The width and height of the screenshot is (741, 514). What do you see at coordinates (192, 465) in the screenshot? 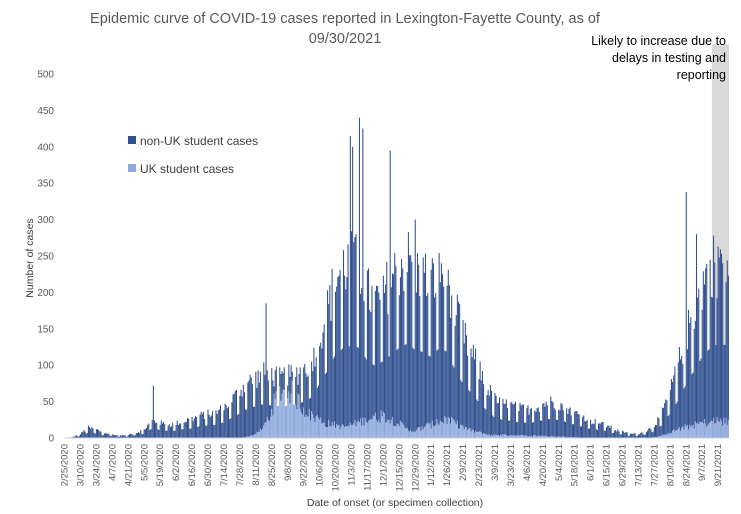
I see `x-tick-label: 6/16/2020` at bounding box center [192, 465].